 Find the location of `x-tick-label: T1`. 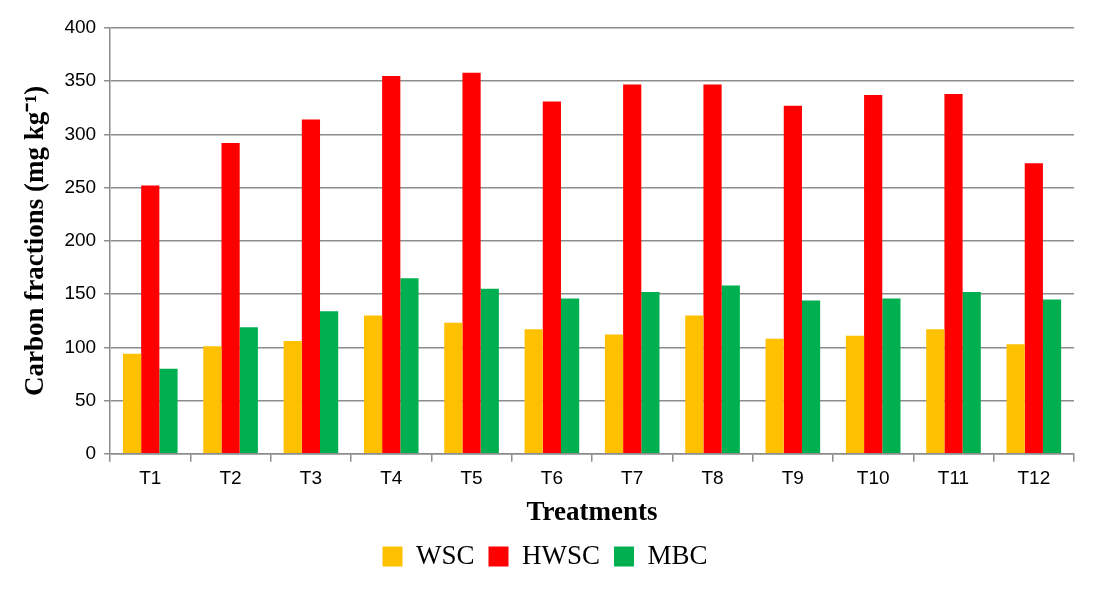

x-tick-label: T1 is located at coordinates (150, 478).